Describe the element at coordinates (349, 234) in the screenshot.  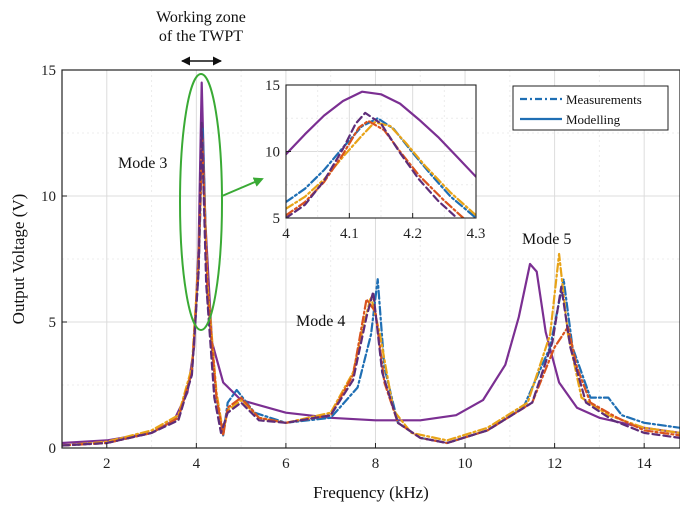
I see `x-tick-label: 4.1` at that location.